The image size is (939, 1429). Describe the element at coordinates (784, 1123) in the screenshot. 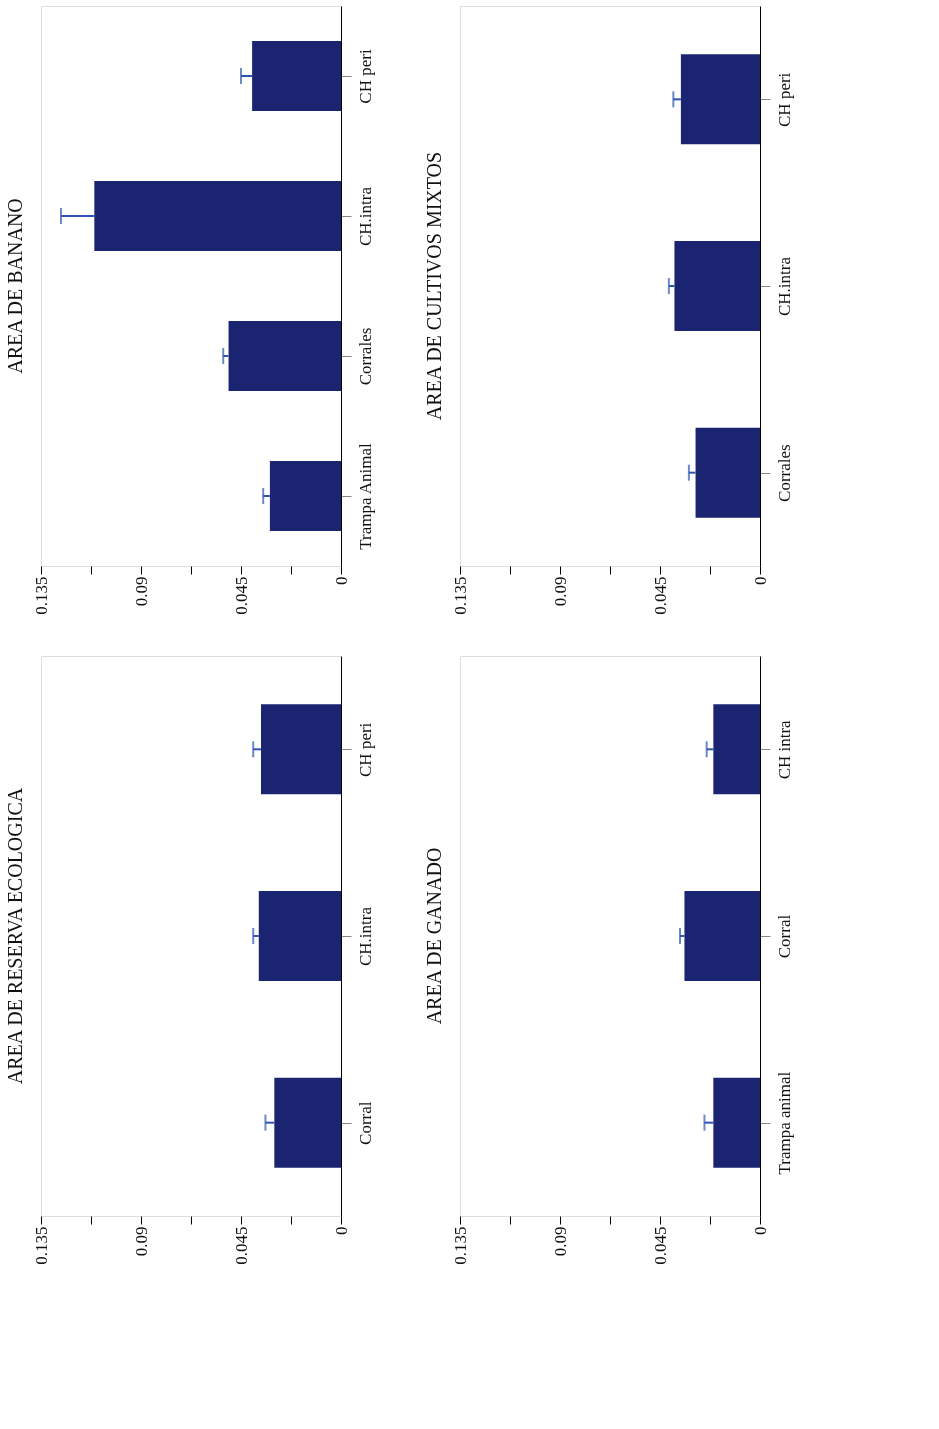

I see `y-tick-label: Trampa animal` at that location.